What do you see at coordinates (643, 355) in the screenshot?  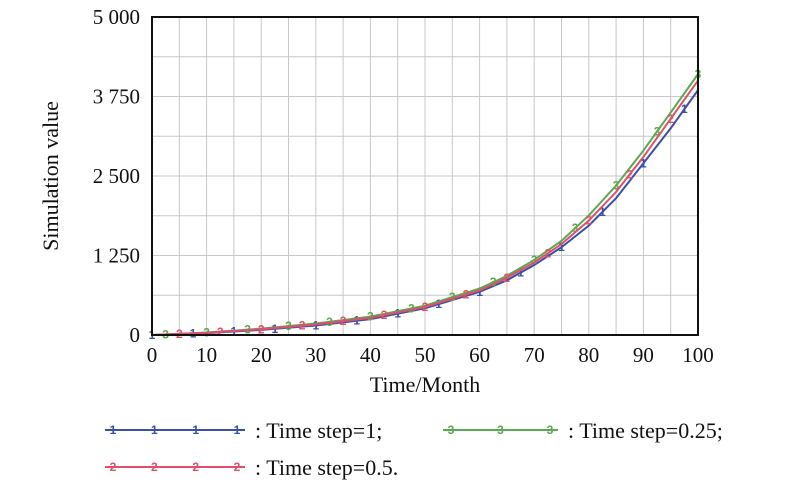 I see `x-tick-label: 90` at bounding box center [643, 355].